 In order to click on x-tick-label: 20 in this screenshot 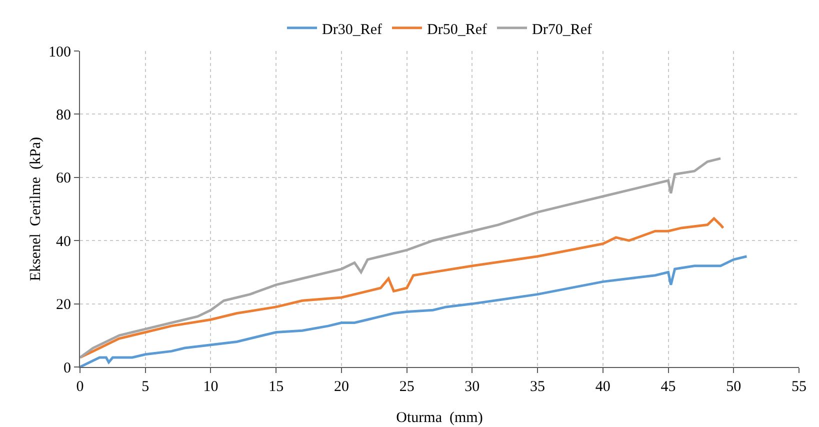, I will do `click(341, 387)`.